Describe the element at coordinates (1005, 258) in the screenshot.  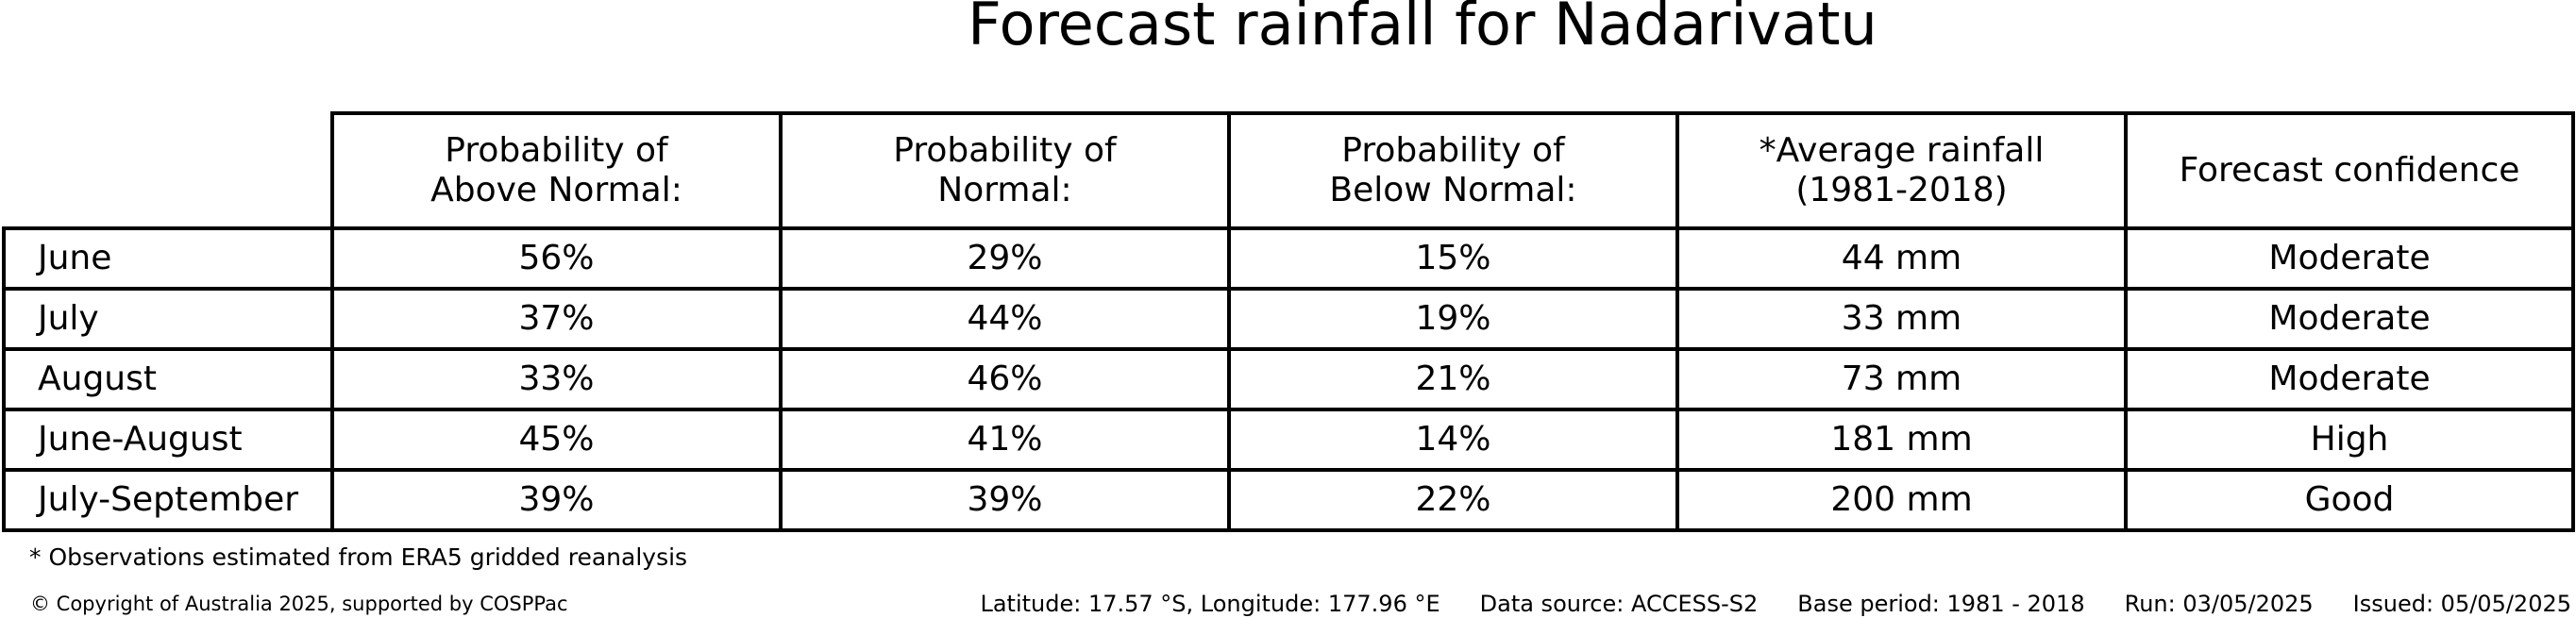
I see `normal-cell: 29%` at that location.